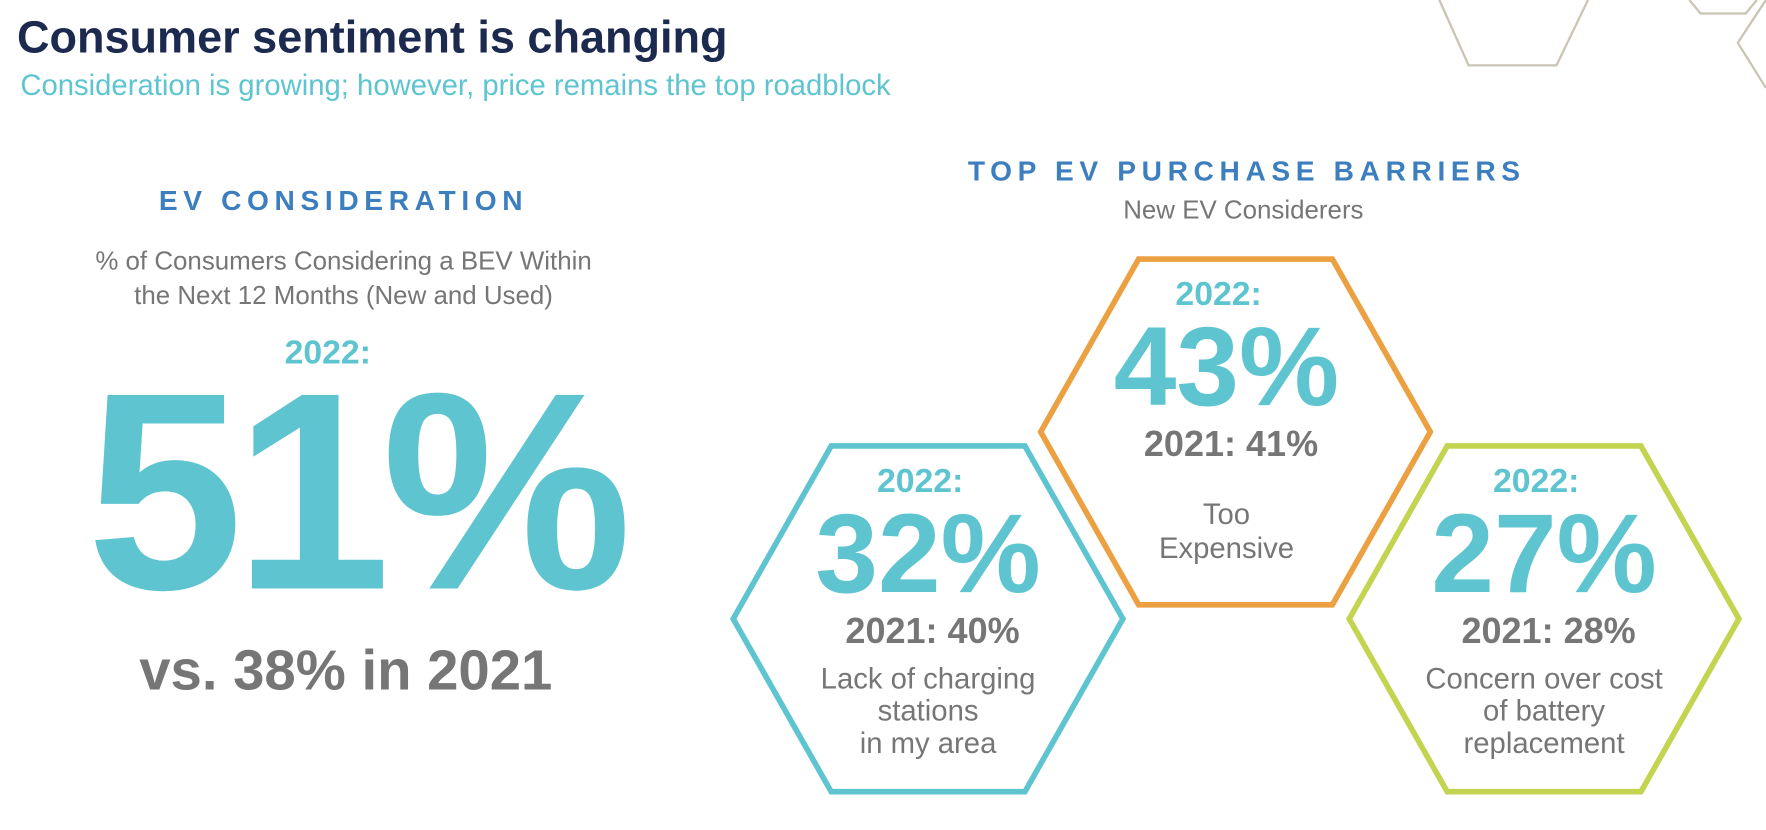 This screenshot has width=1766, height=830. What do you see at coordinates (928, 743) in the screenshot?
I see `barrier-label: in my area` at bounding box center [928, 743].